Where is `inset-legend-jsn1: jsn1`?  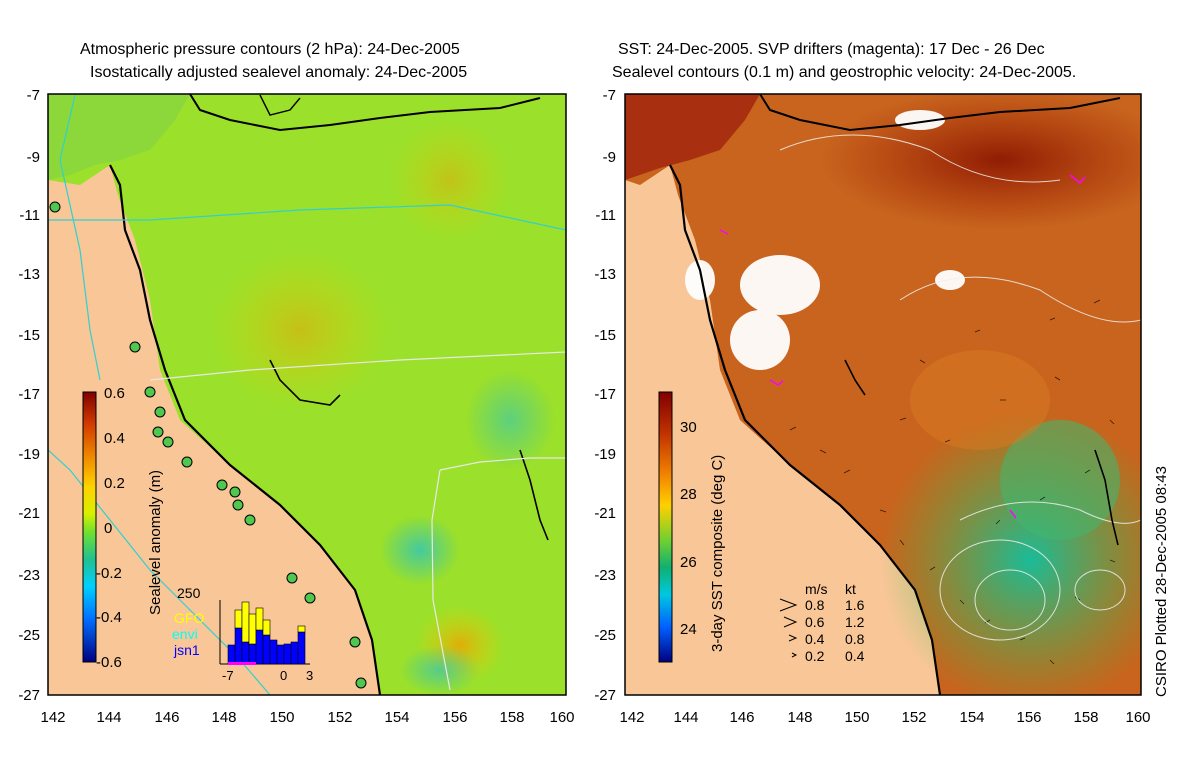
inset-legend-jsn1: jsn1 is located at coordinates (186, 650).